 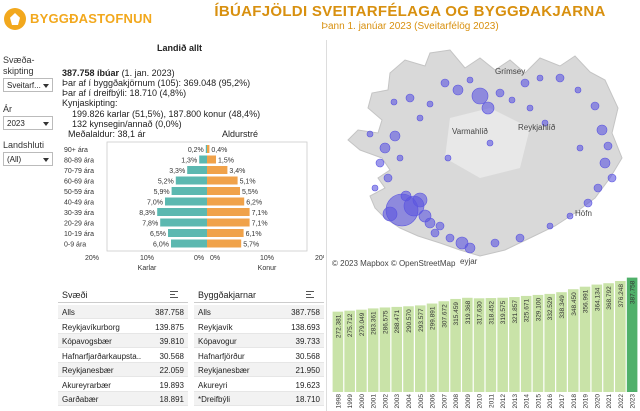 I want to click on table-row: Reykjanesbær 21.950, so click(x=259, y=370).